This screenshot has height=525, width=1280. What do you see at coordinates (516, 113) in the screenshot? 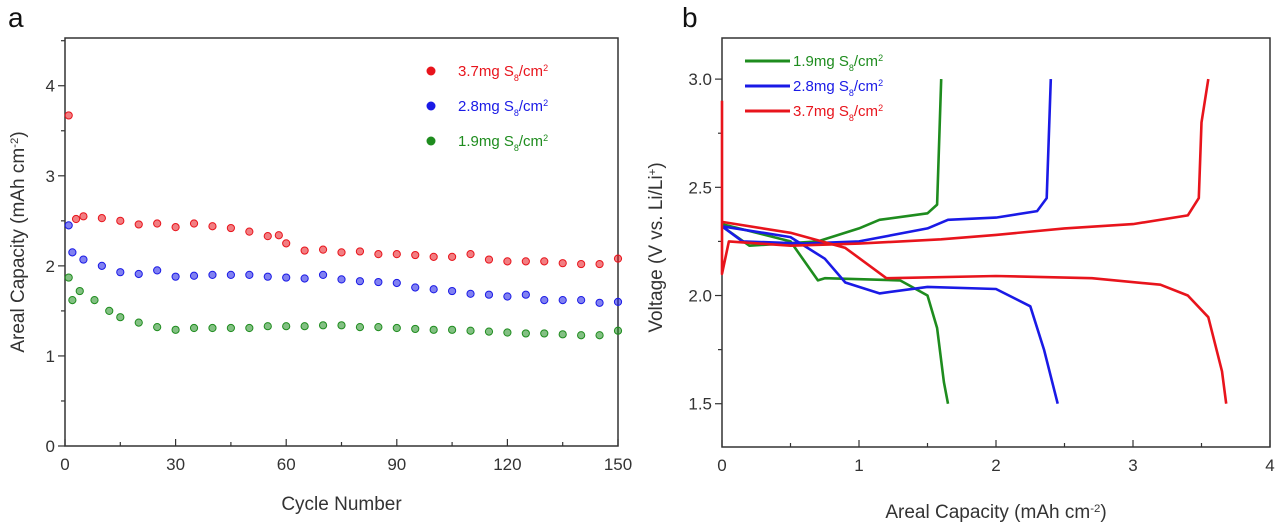
I see `label-subscript: 8` at bounding box center [516, 113].